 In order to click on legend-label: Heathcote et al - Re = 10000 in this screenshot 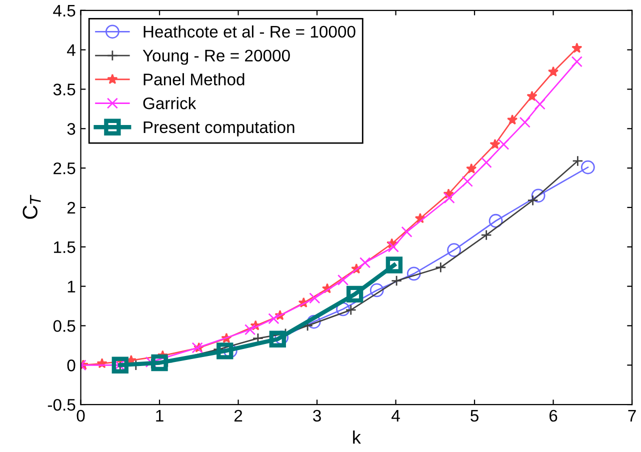, I will do `click(250, 31)`.